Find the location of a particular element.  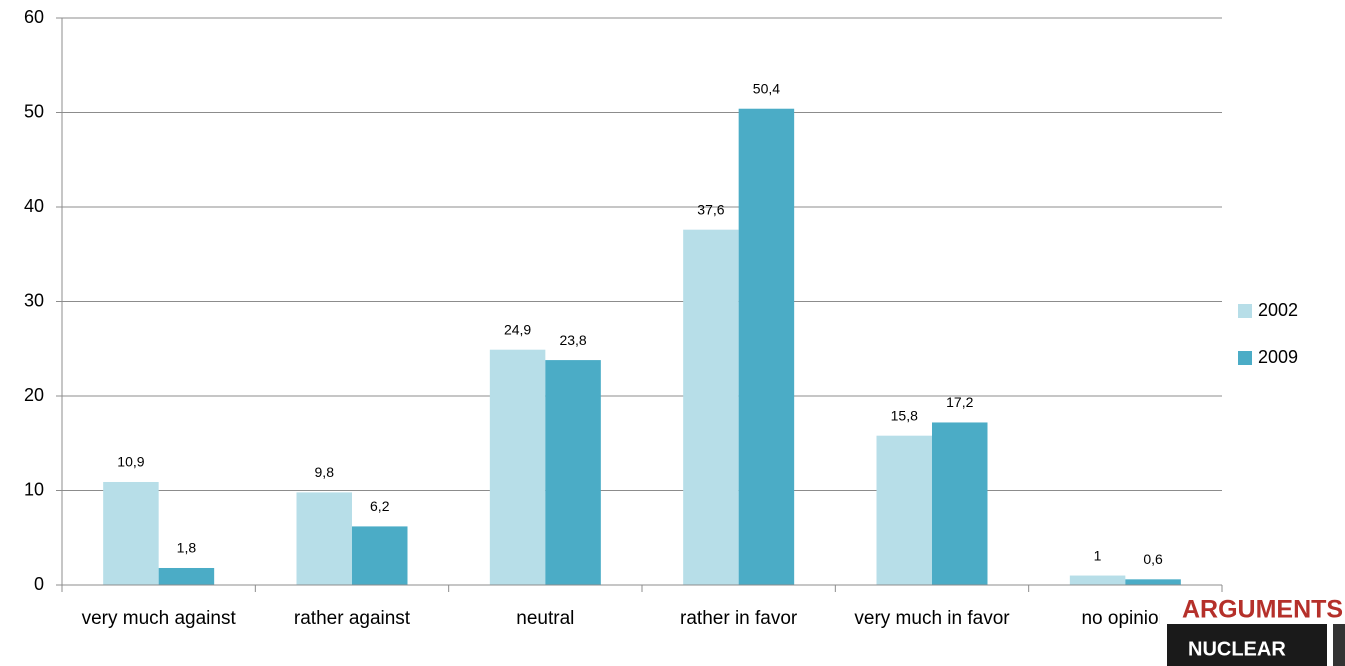

legend-label: 2002 is located at coordinates (1278, 310).